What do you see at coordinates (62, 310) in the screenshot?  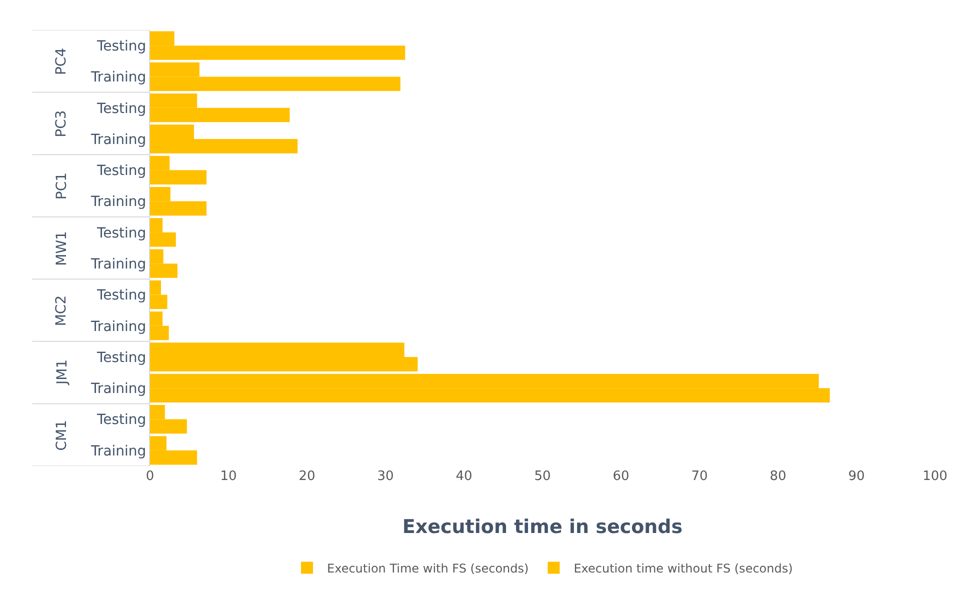 I see `text: MC2` at bounding box center [62, 310].